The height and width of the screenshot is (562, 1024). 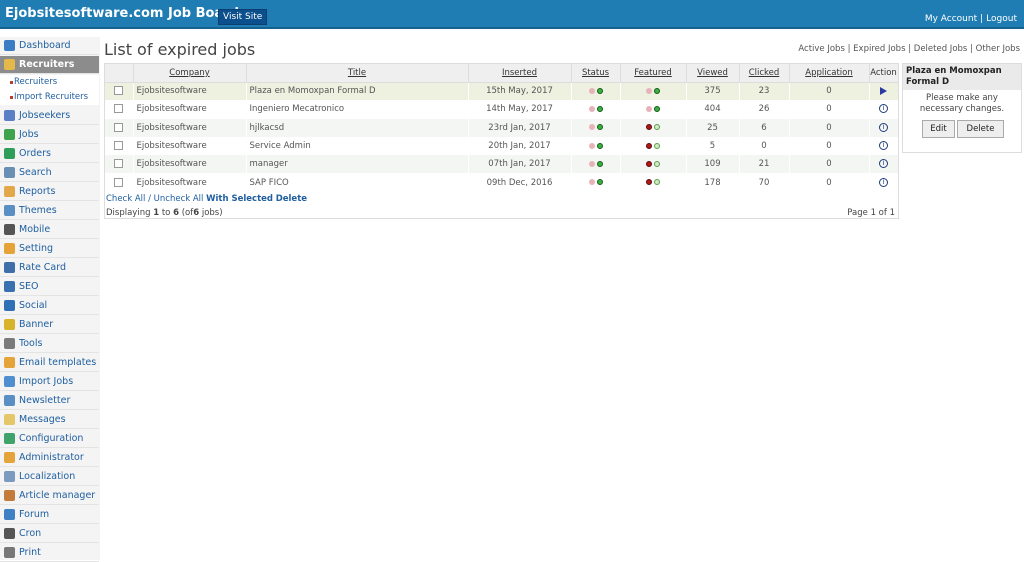 I want to click on sidebar-item-forum: Forum, so click(x=49, y=515).